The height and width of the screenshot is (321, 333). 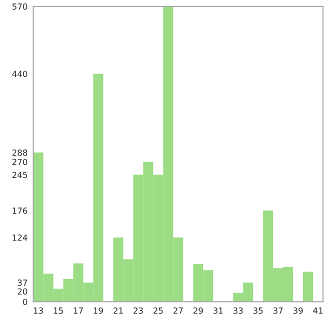 I want to click on x-tick-label: 15, so click(x=58, y=311).